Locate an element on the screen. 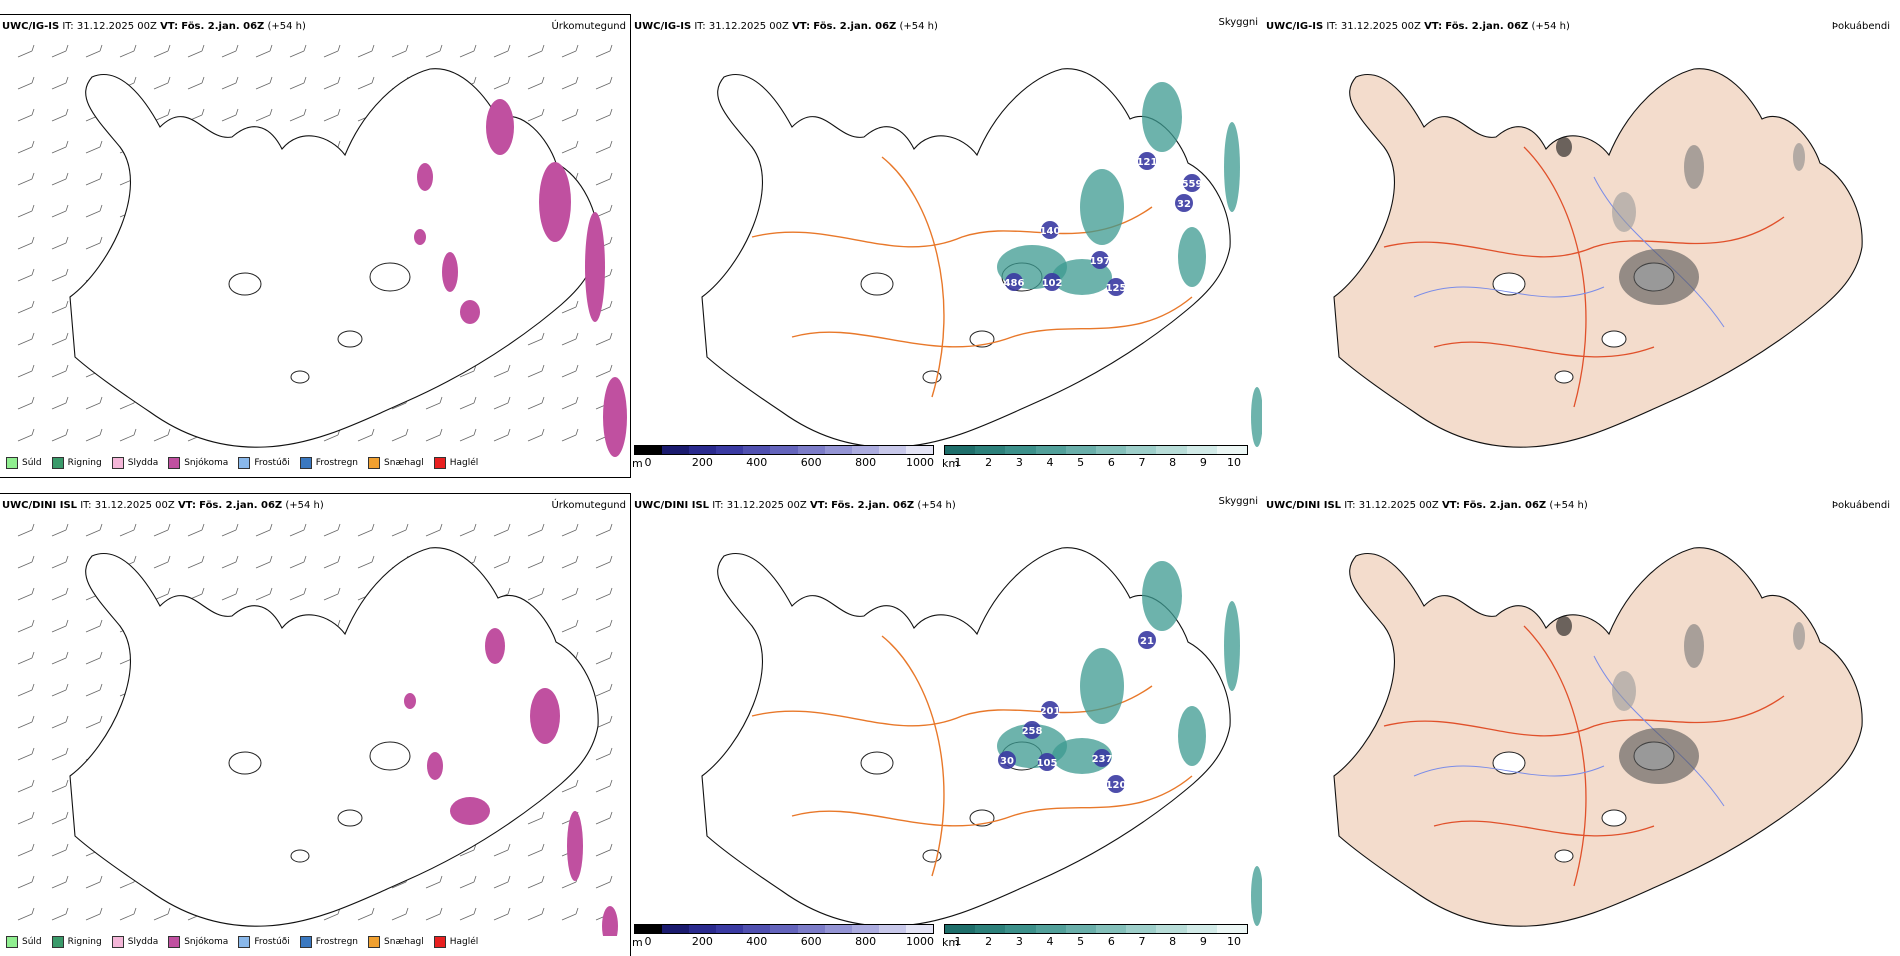 The width and height of the screenshot is (1900, 956). colorbar-tick-label: 4 is located at coordinates (1050, 462).